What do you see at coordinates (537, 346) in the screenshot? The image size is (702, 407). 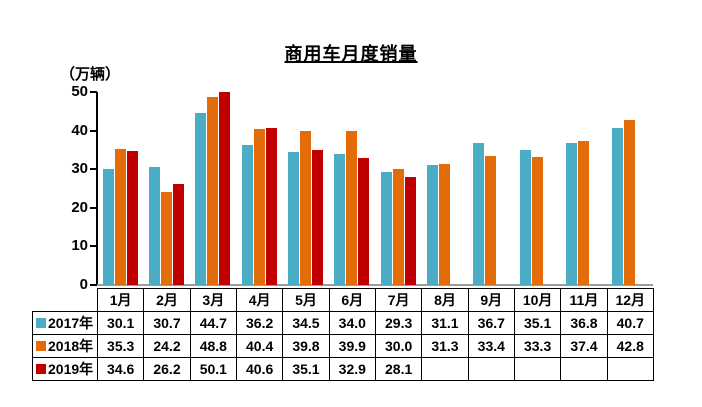 I see `value-cell: 33.3` at bounding box center [537, 346].